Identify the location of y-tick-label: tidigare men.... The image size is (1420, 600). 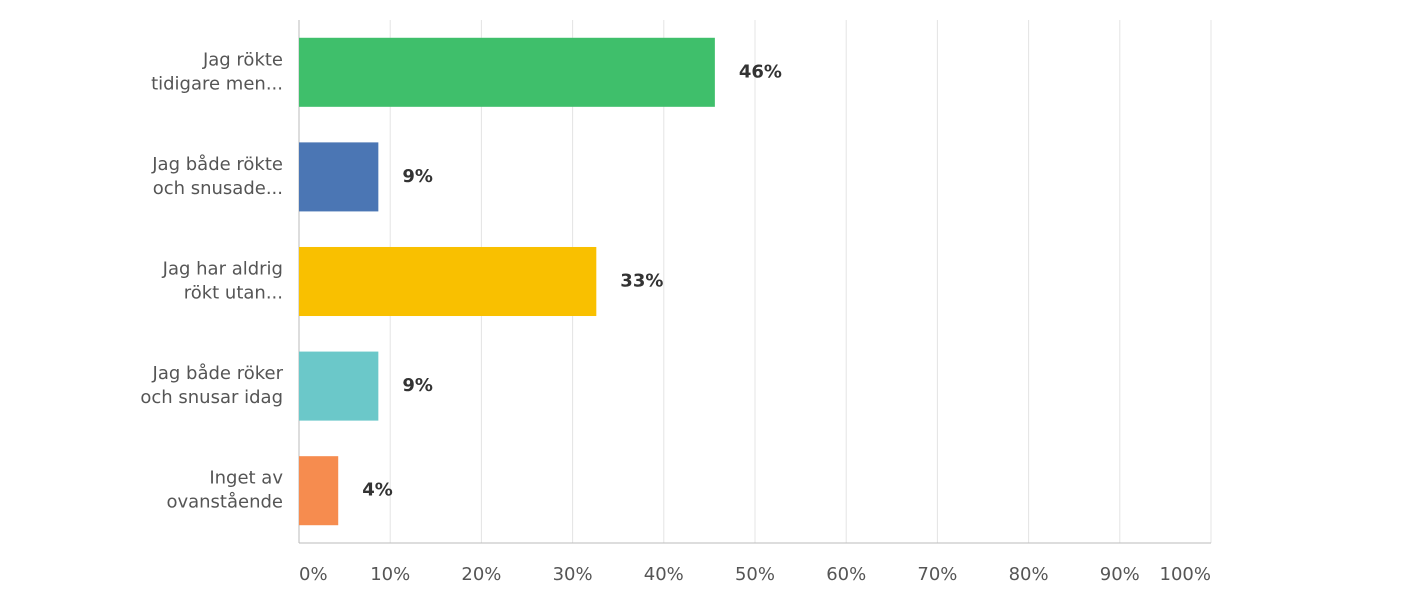
(217, 83).